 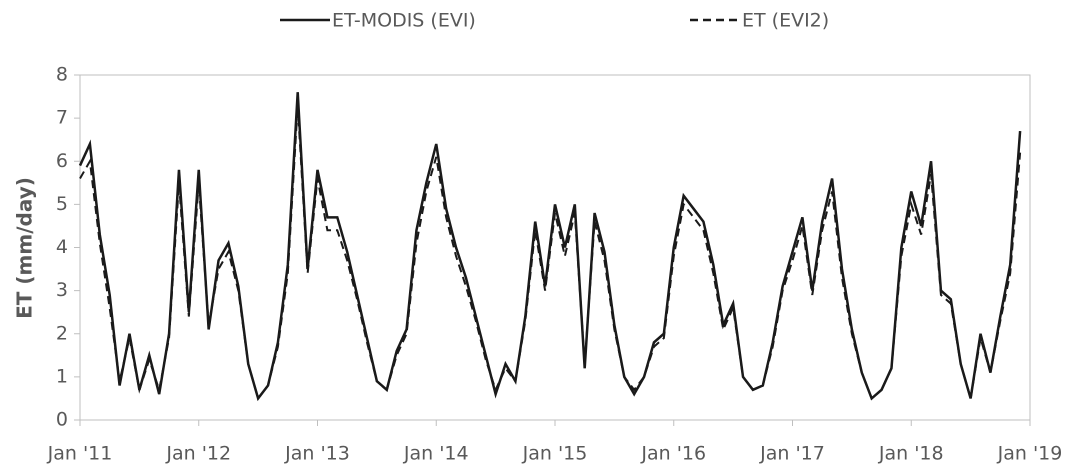 What do you see at coordinates (404, 21) in the screenshot?
I see `legend-label: ET-MODIS (EVI)` at bounding box center [404, 21].